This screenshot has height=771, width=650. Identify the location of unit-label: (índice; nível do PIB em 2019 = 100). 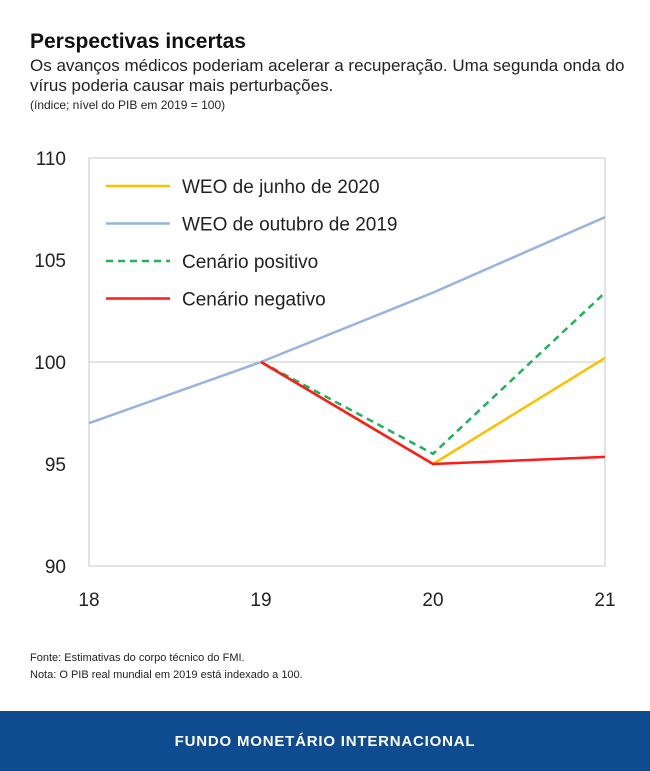
(128, 105).